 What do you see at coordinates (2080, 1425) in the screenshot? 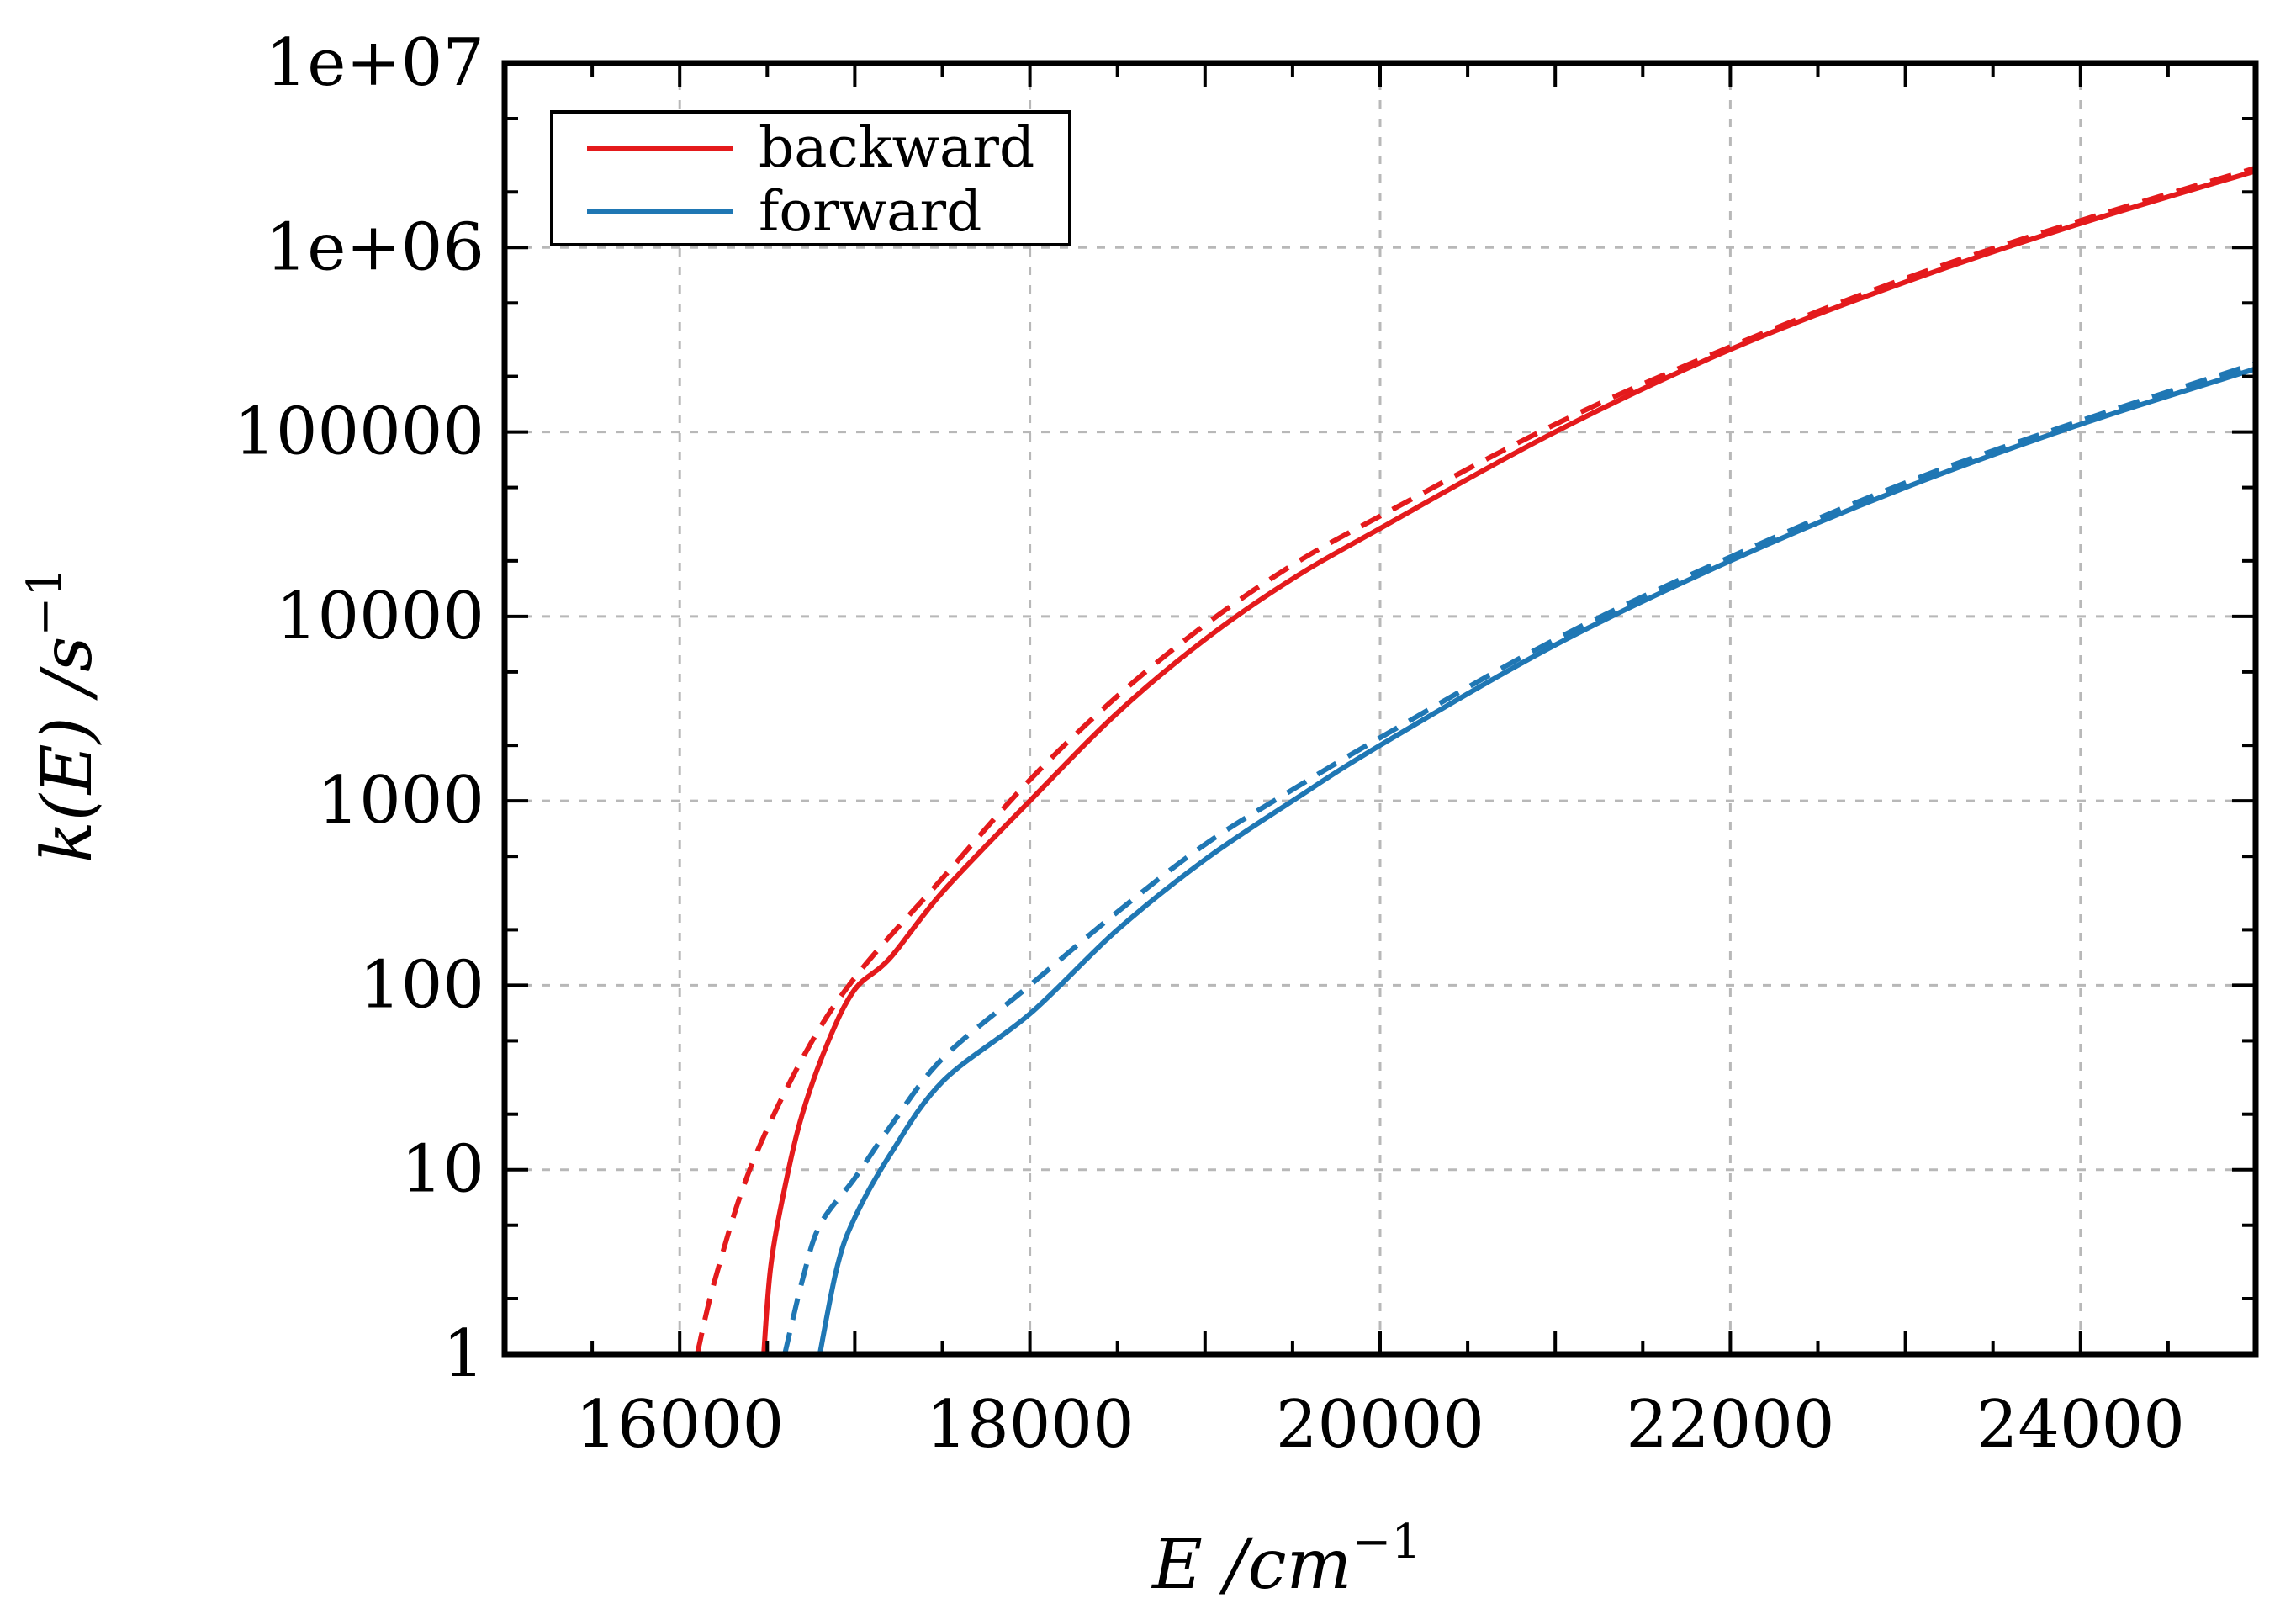
I see `x-tick-label: 24000` at bounding box center [2080, 1425].